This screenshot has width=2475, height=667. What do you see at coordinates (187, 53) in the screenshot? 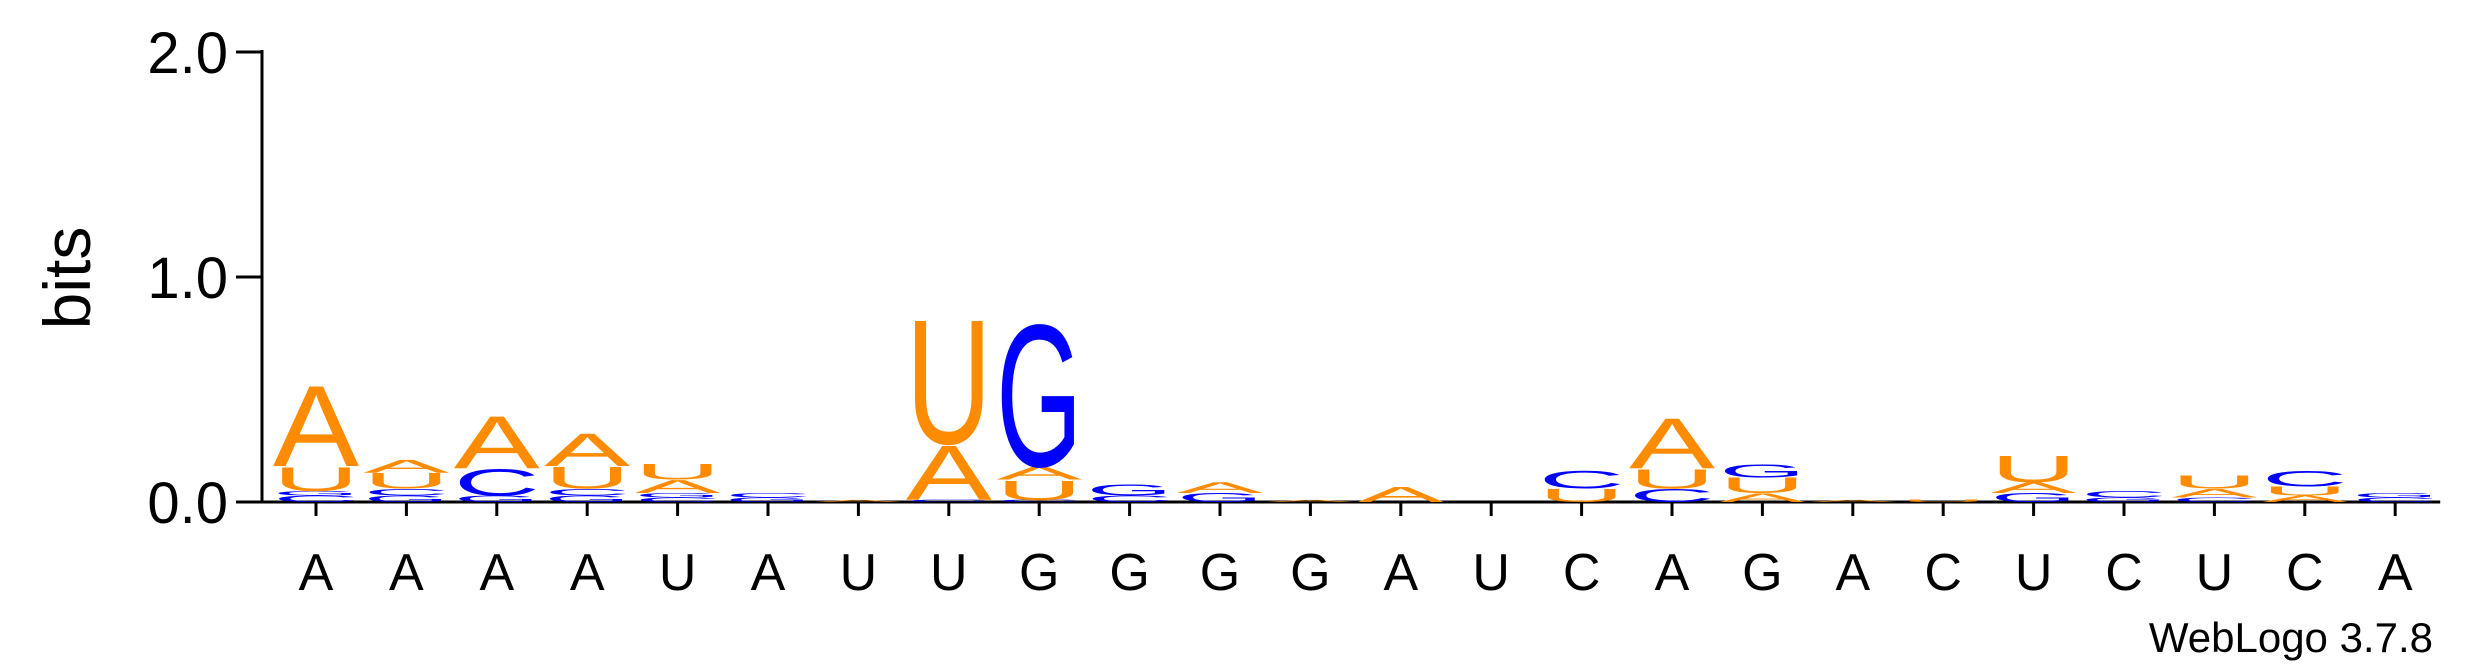
I see `y-tick-label: 2.0` at bounding box center [187, 53].